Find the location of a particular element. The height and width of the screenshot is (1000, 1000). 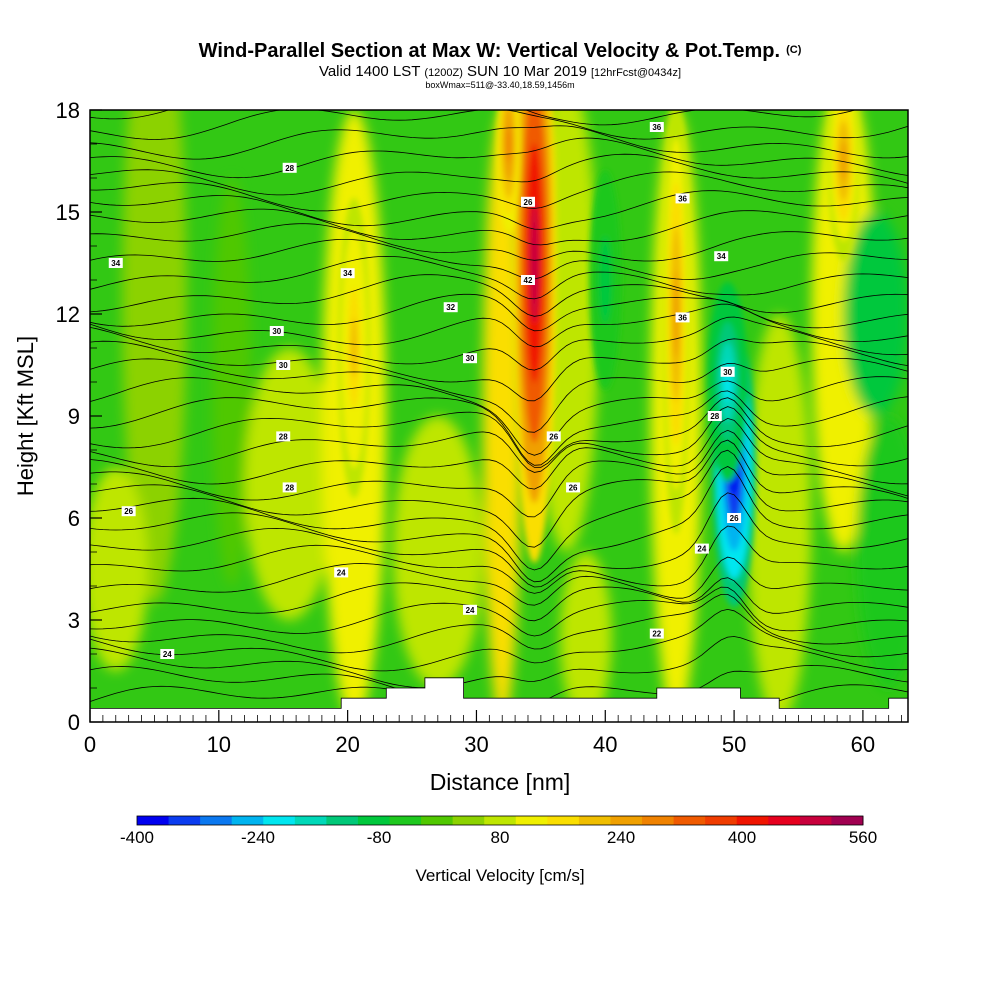

contour-label: 22 is located at coordinates (656, 633).